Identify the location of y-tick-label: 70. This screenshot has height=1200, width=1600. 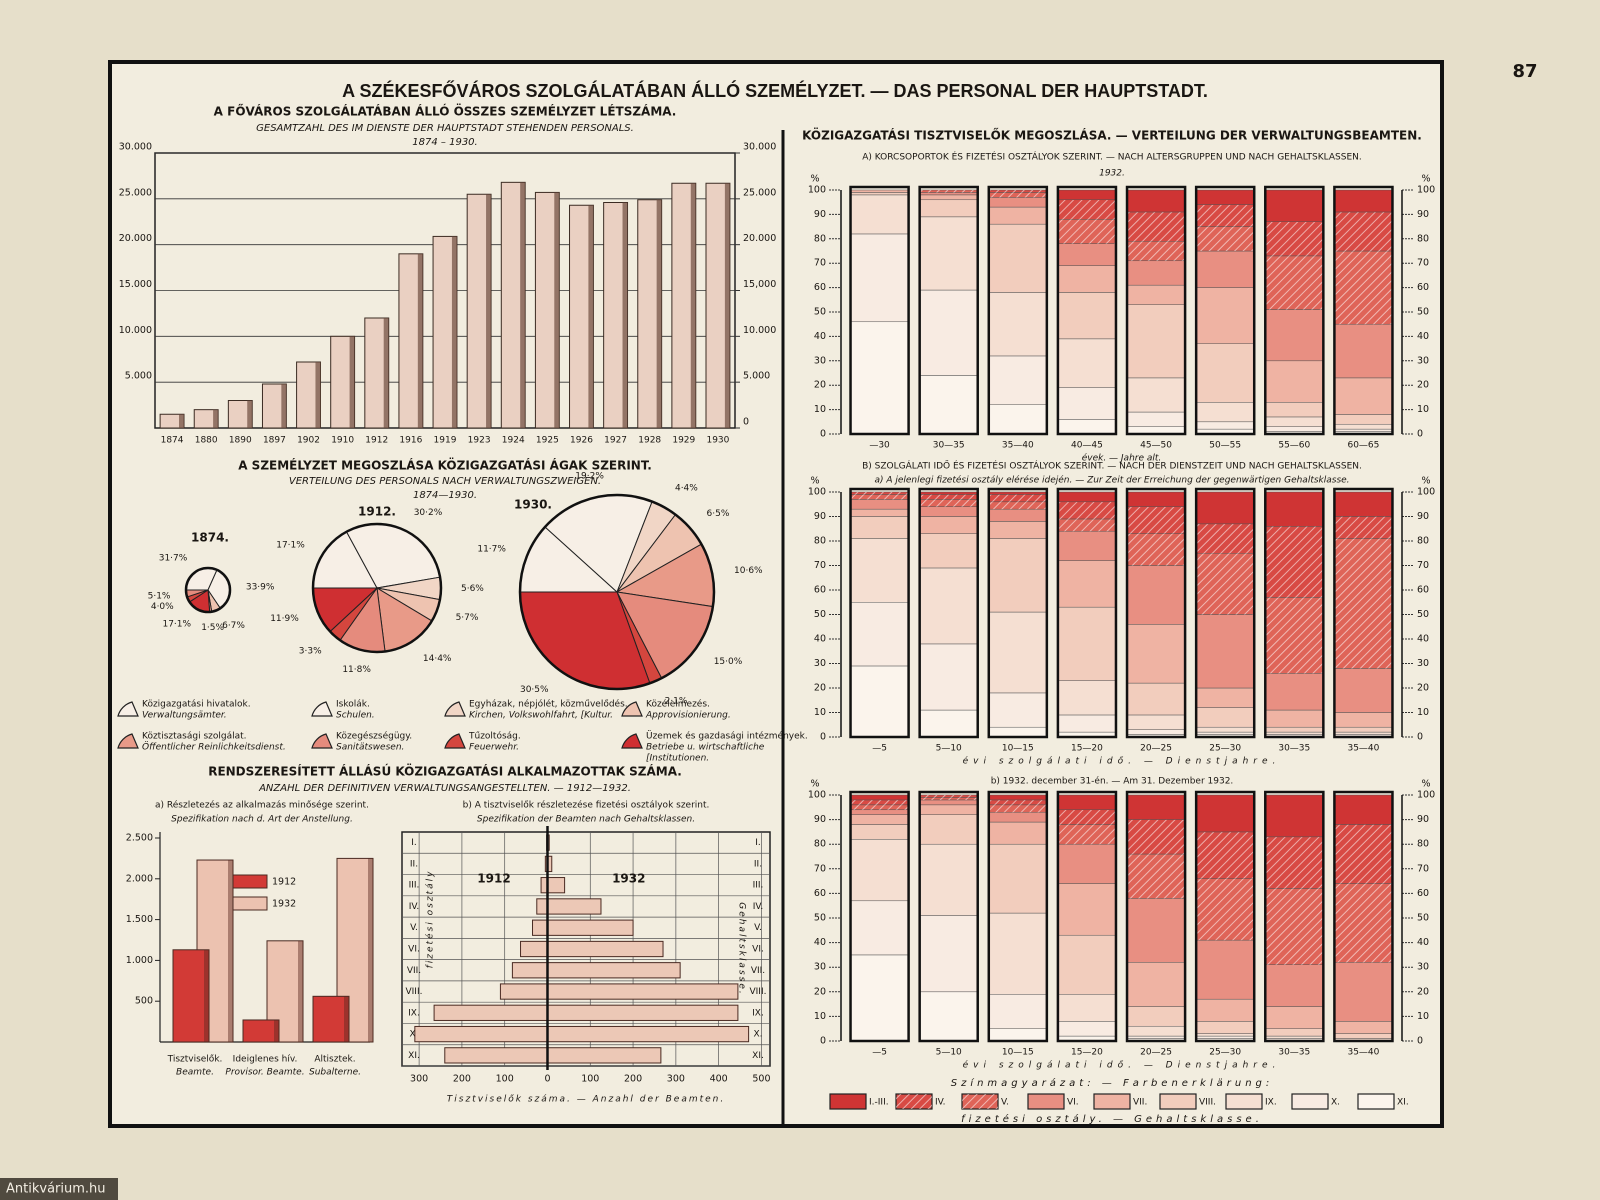
(820, 868).